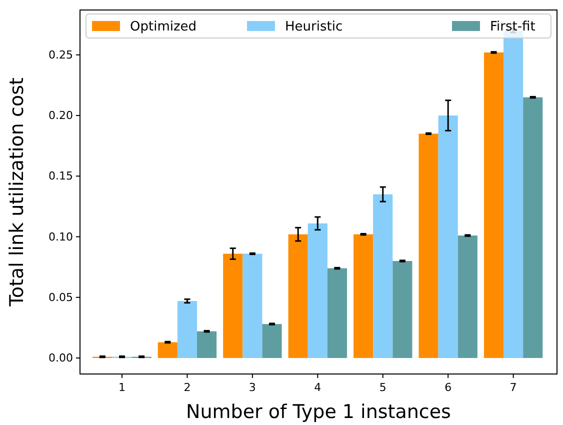  Describe the element at coordinates (318, 412) in the screenshot. I see `x-axis-title: Number of Type 1 instances` at that location.